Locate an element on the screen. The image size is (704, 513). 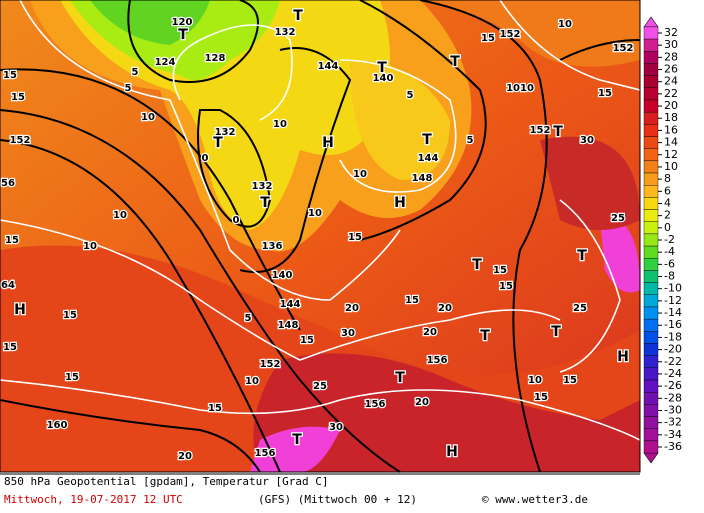
colorbar-label: 12 is located at coordinates (671, 154).